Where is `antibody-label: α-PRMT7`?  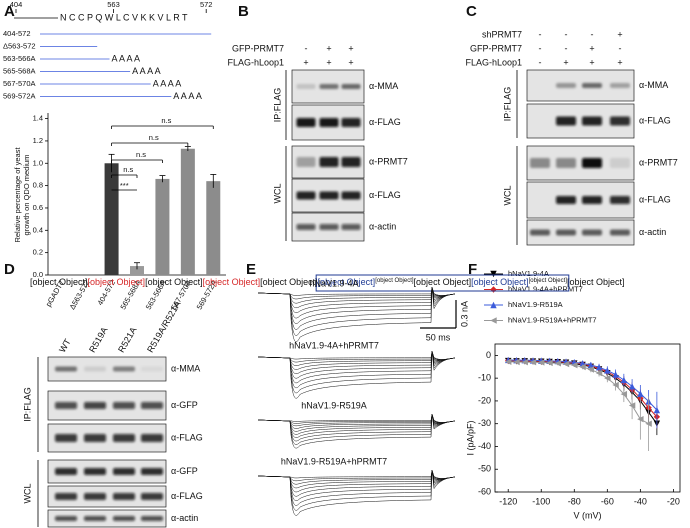
antibody-label: α-PRMT7 is located at coordinates (388, 161).